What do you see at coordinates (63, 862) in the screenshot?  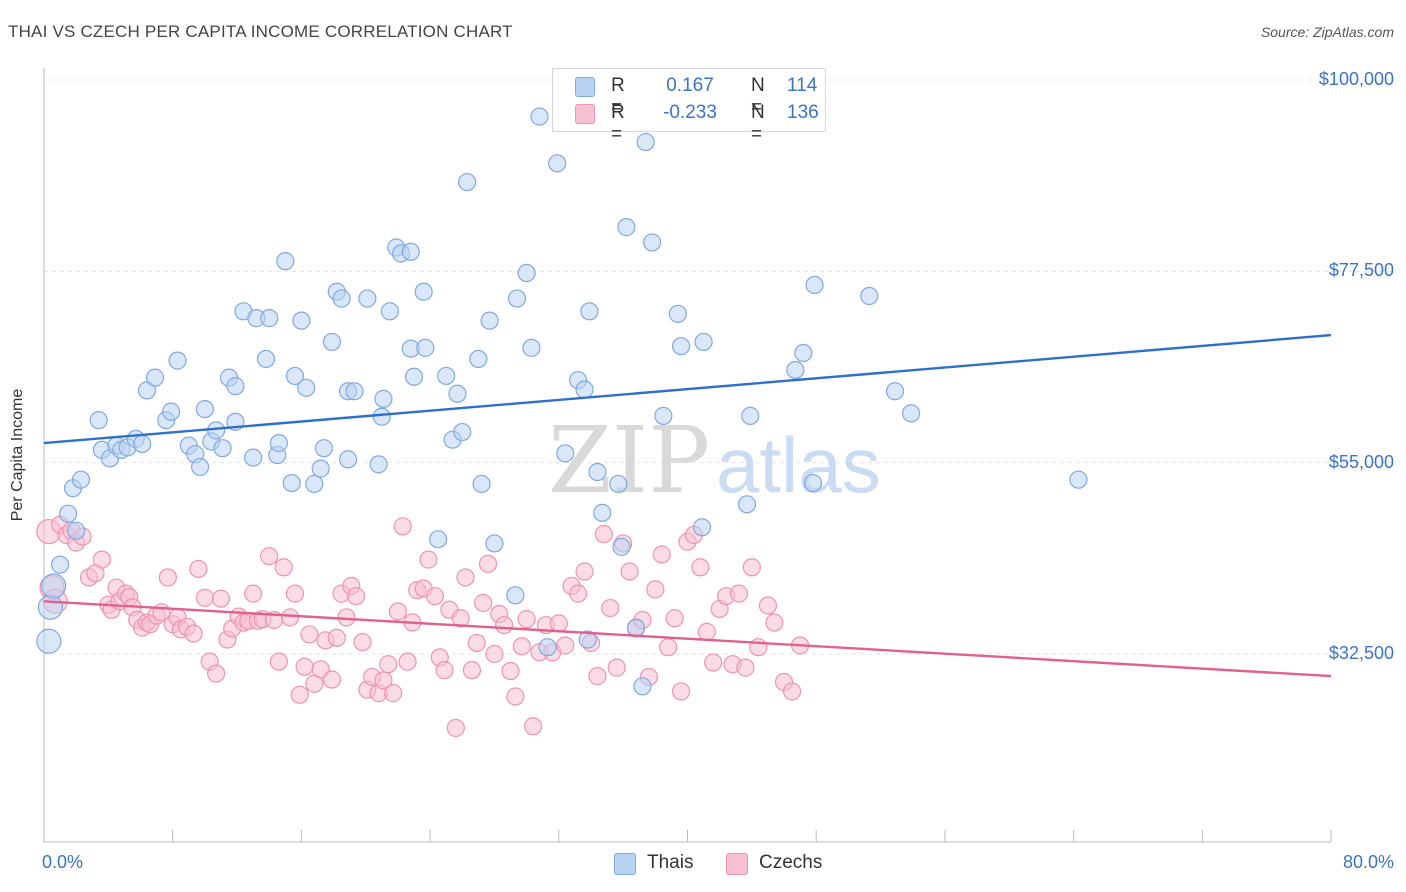 I see `x-tick-min: 0.0%` at bounding box center [63, 862].